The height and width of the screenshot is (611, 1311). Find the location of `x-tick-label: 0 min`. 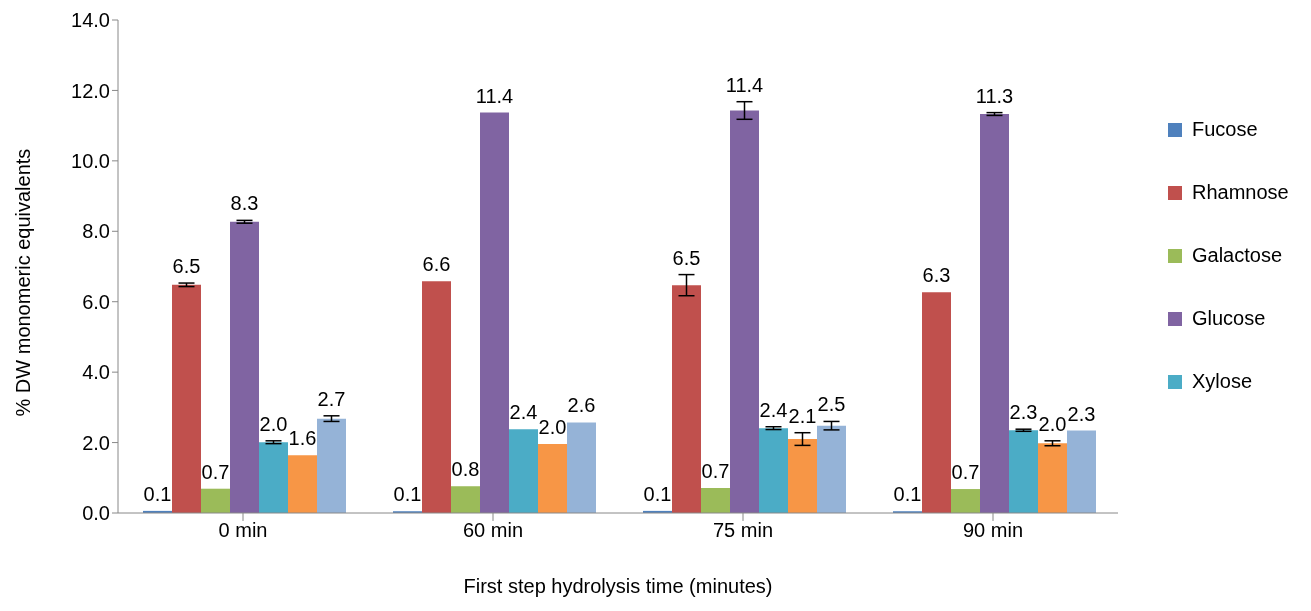

x-tick-label: 0 min is located at coordinates (243, 530).